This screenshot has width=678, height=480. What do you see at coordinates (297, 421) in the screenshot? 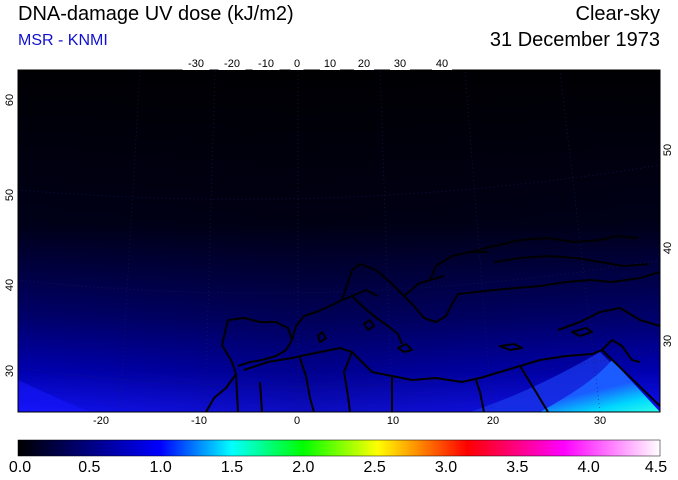
I see `bottom-longitude-label: 0` at bounding box center [297, 421].